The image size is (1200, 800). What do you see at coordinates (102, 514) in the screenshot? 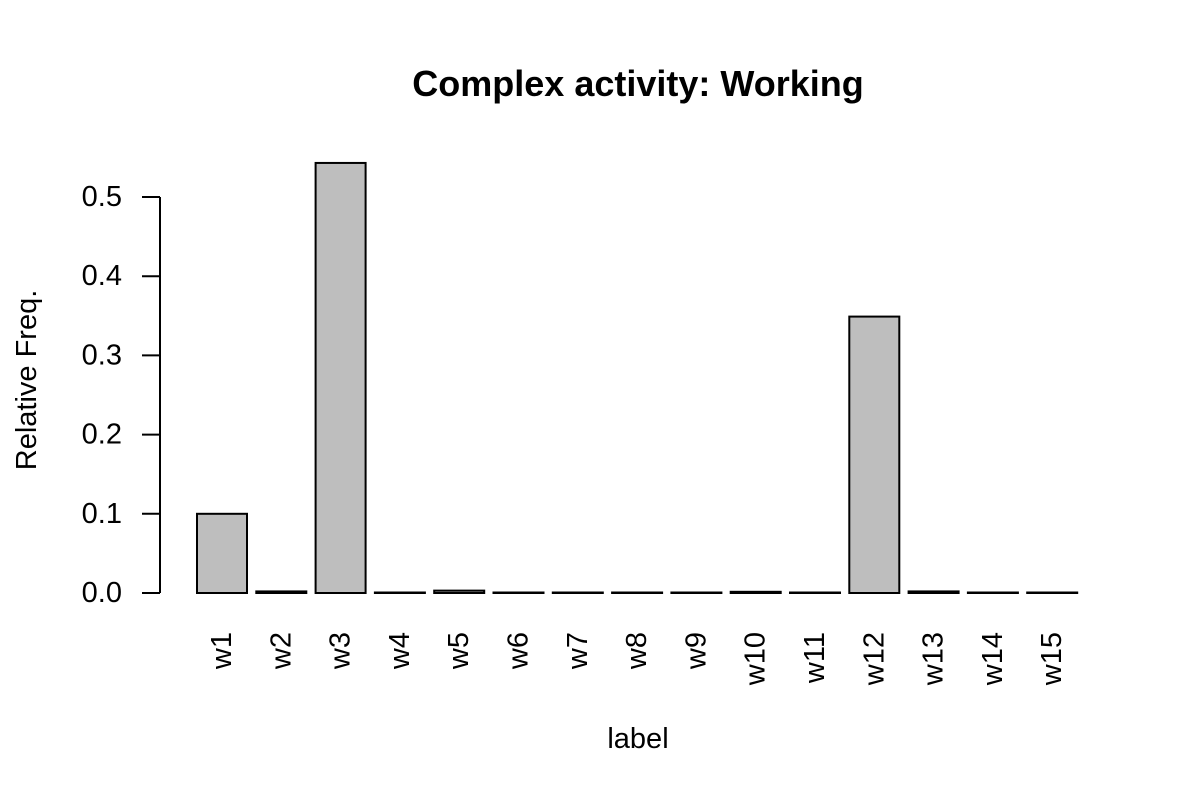
I see `y-tick-label: 0.1` at bounding box center [102, 514].